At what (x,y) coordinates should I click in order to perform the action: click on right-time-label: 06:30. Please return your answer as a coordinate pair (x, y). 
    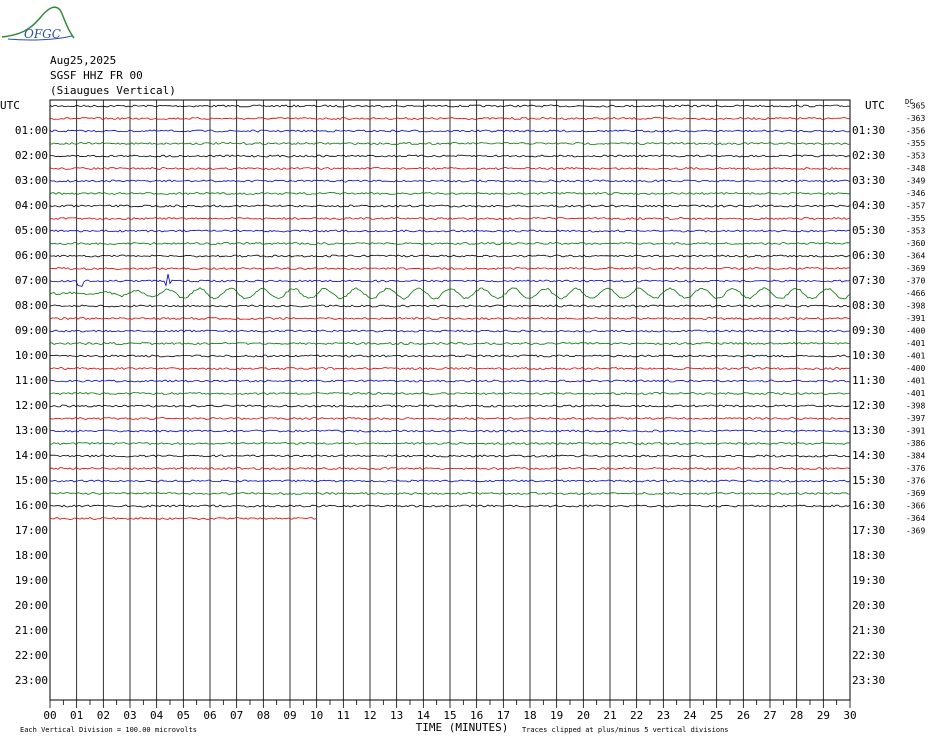
    Looking at the image, I should click on (868, 255).